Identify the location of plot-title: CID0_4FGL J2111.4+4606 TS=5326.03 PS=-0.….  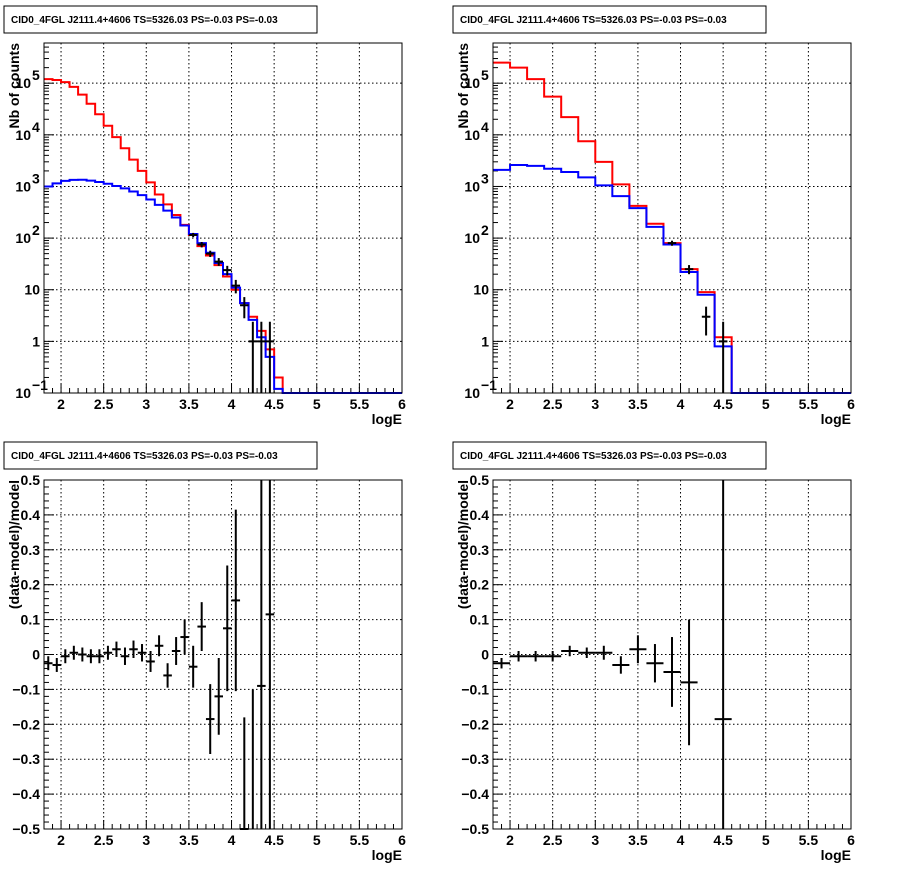
(593, 456).